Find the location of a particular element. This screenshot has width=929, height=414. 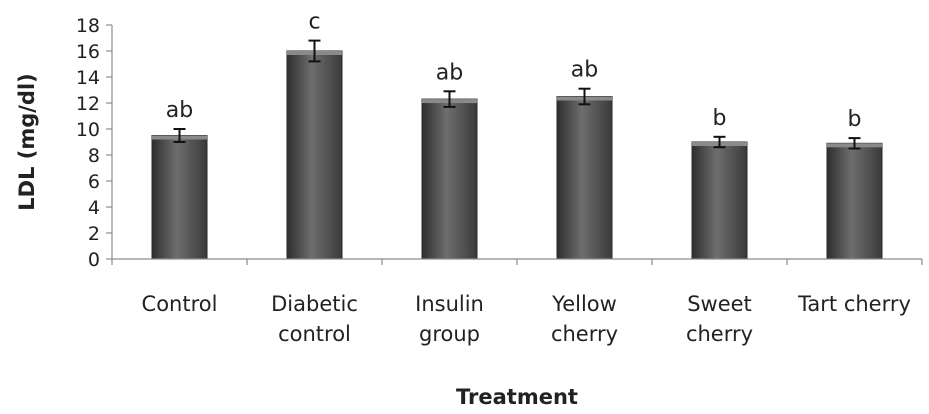

y-tick-label: 10 is located at coordinates (88, 130).